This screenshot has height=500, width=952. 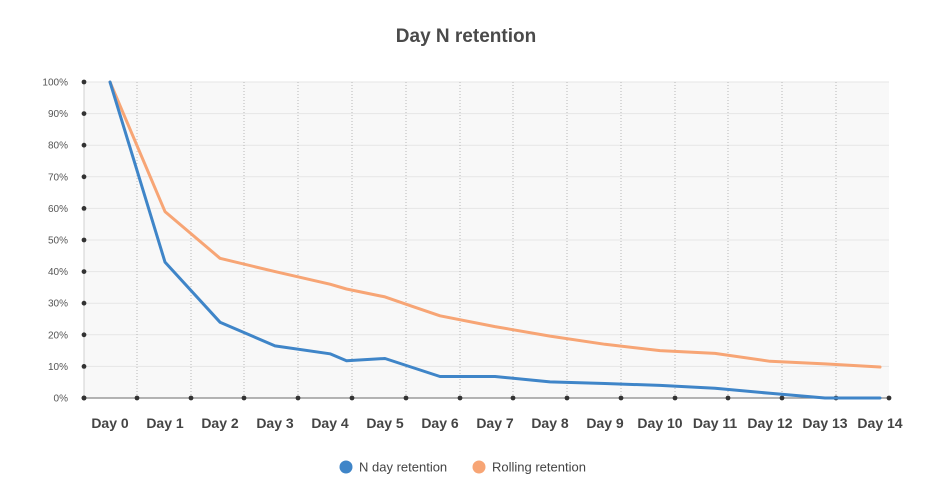 I want to click on x-tick-label: Day 7, so click(x=495, y=423).